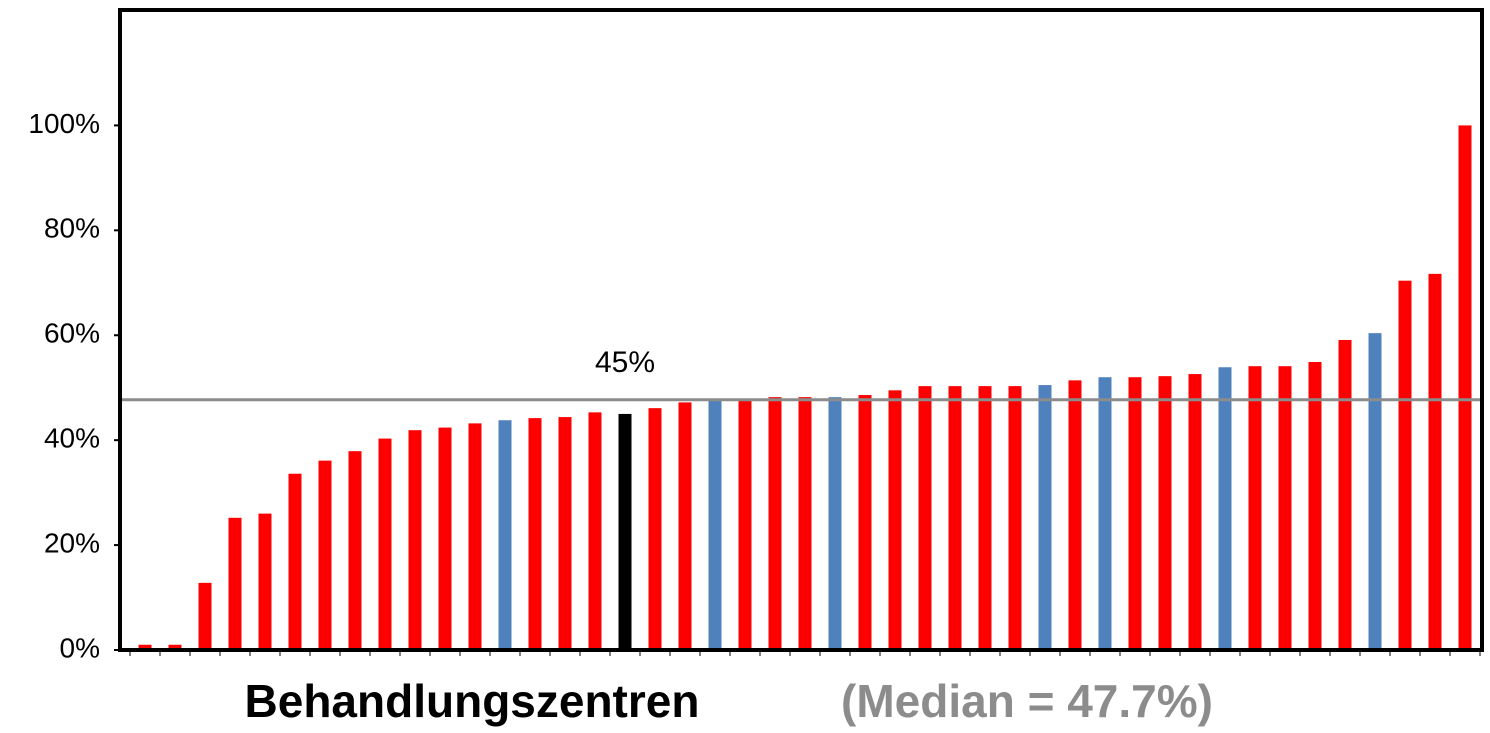  I want to click on y-tick-label: 20%, so click(72, 542).